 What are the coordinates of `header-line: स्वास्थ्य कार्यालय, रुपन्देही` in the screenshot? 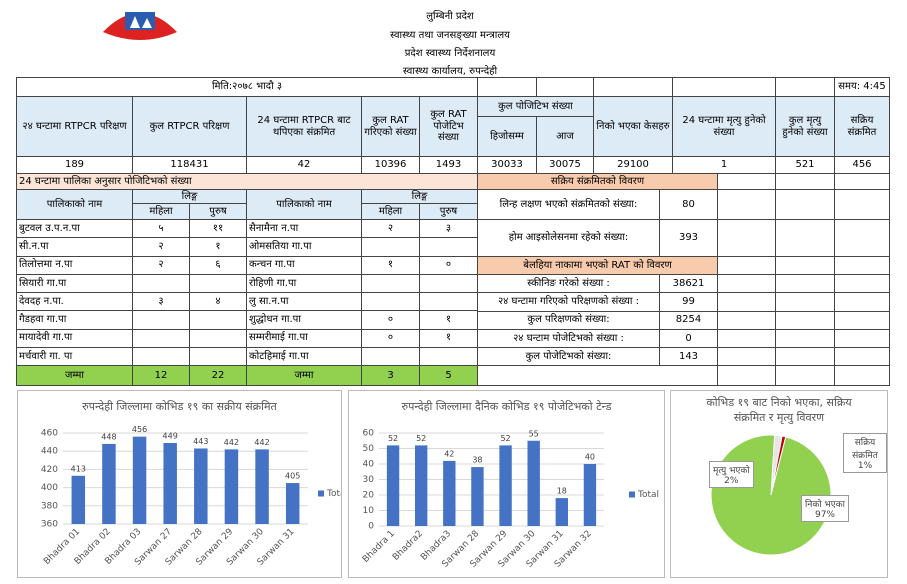 It's located at (450, 71).